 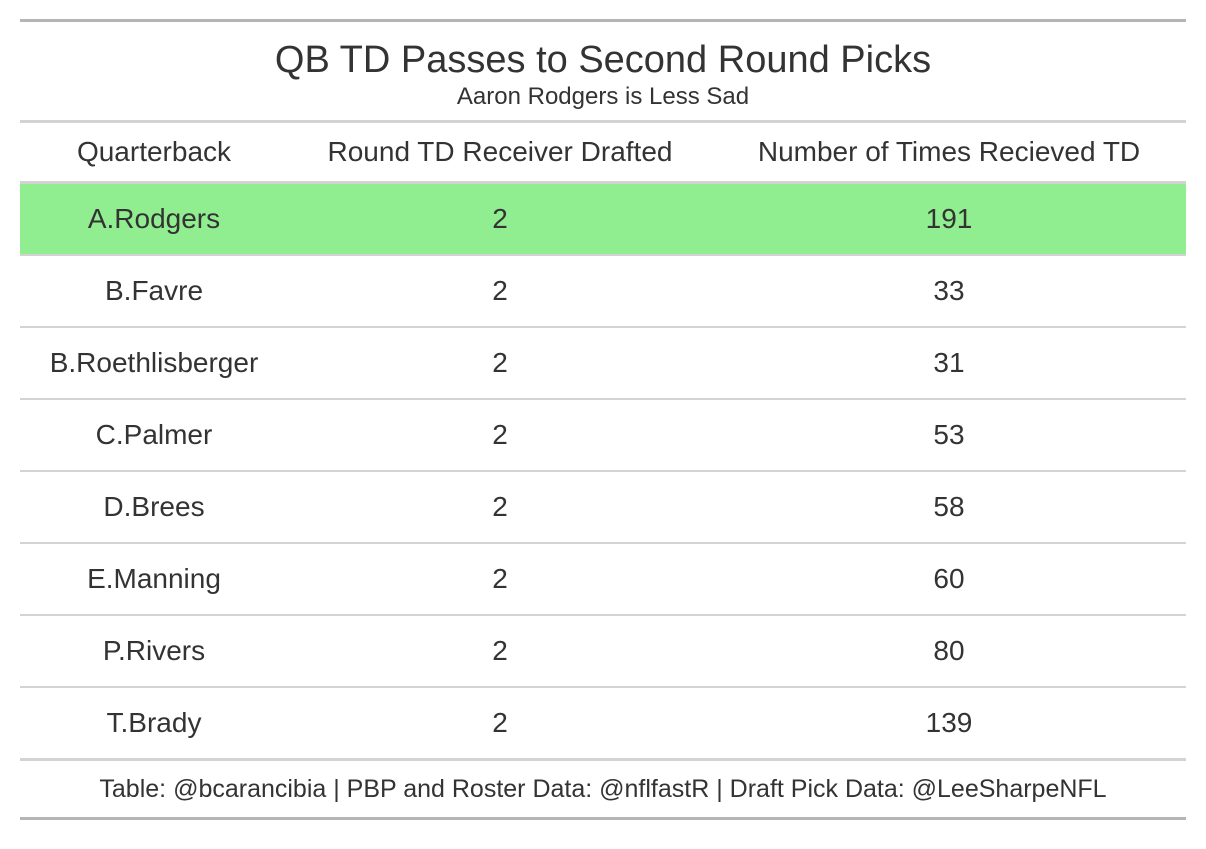 I want to click on cell-quarterback: A.Rodgers, so click(x=154, y=219).